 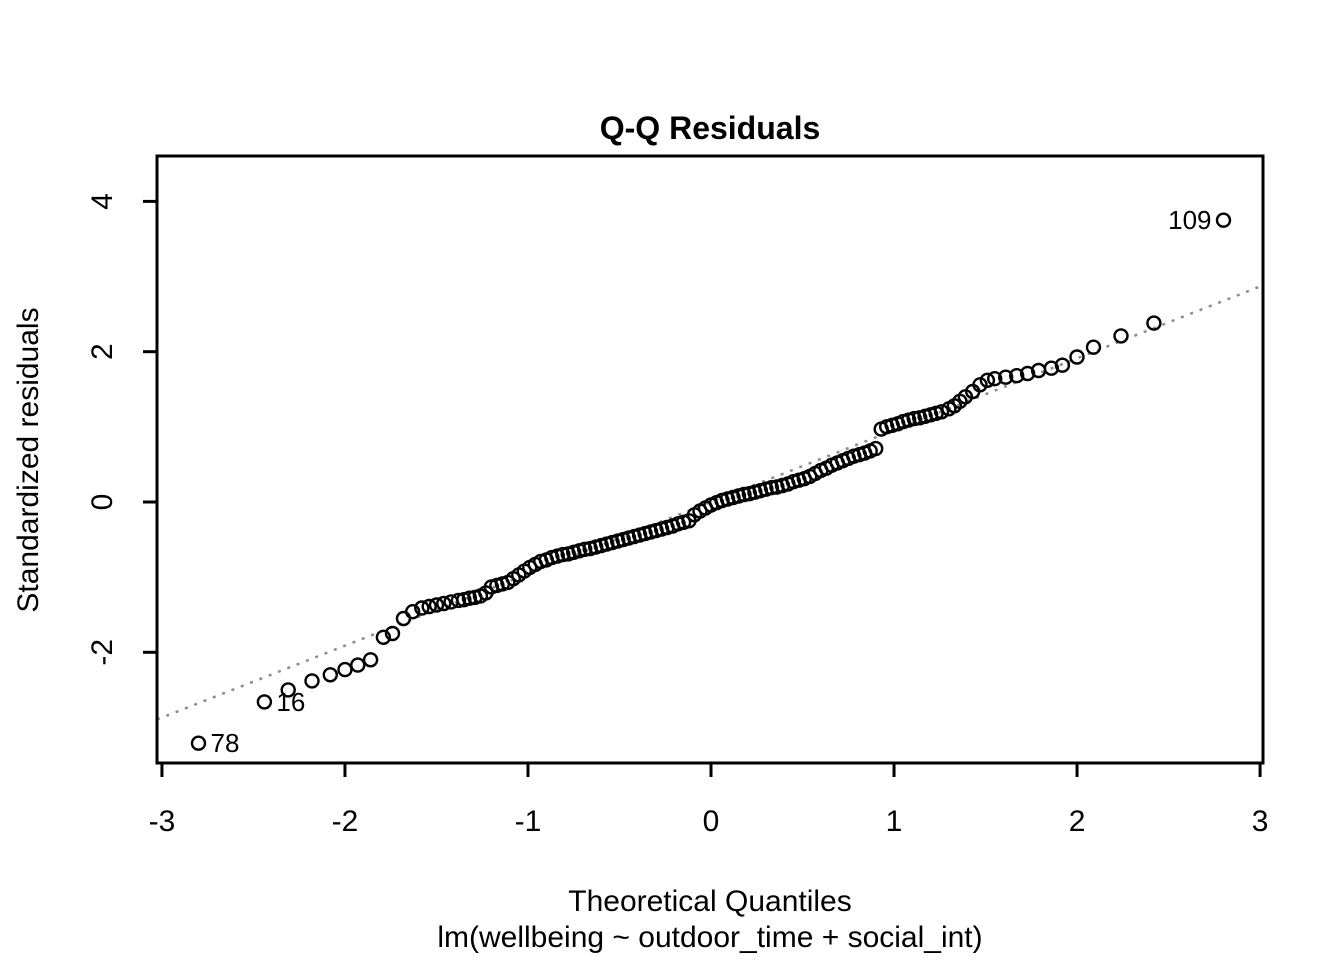 I want to click on y-axis-title: Standardized residuals, so click(x=28, y=459).